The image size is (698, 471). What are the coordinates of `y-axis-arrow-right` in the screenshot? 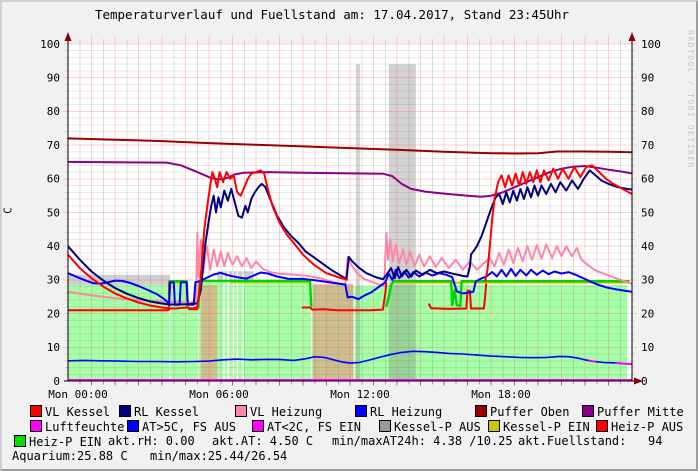 It's located at (632, 36).